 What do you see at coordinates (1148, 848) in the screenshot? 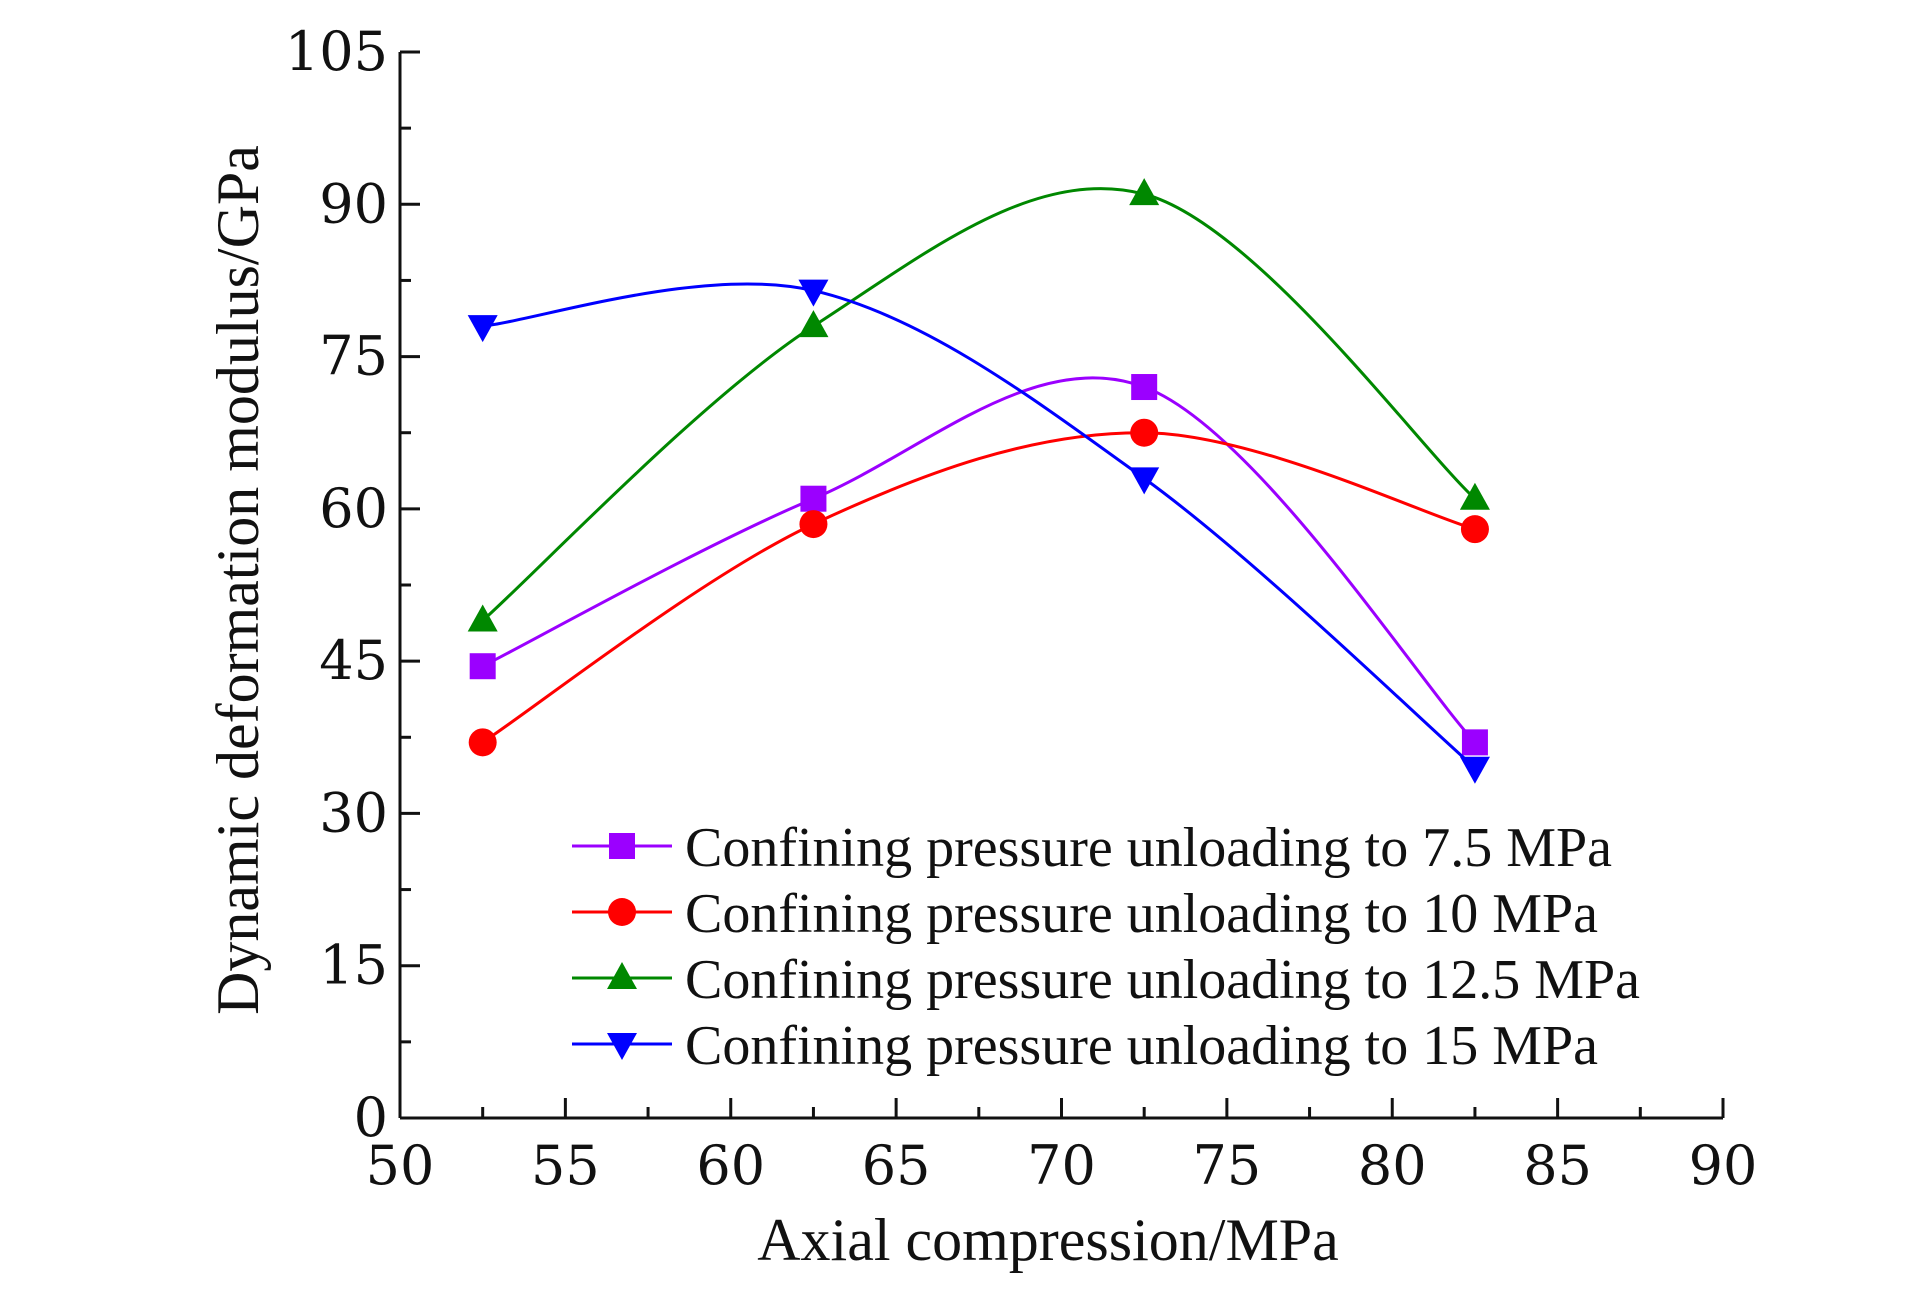
I see `legend-label: Confining pressure unloading to 7.5 MPa` at bounding box center [1148, 848].